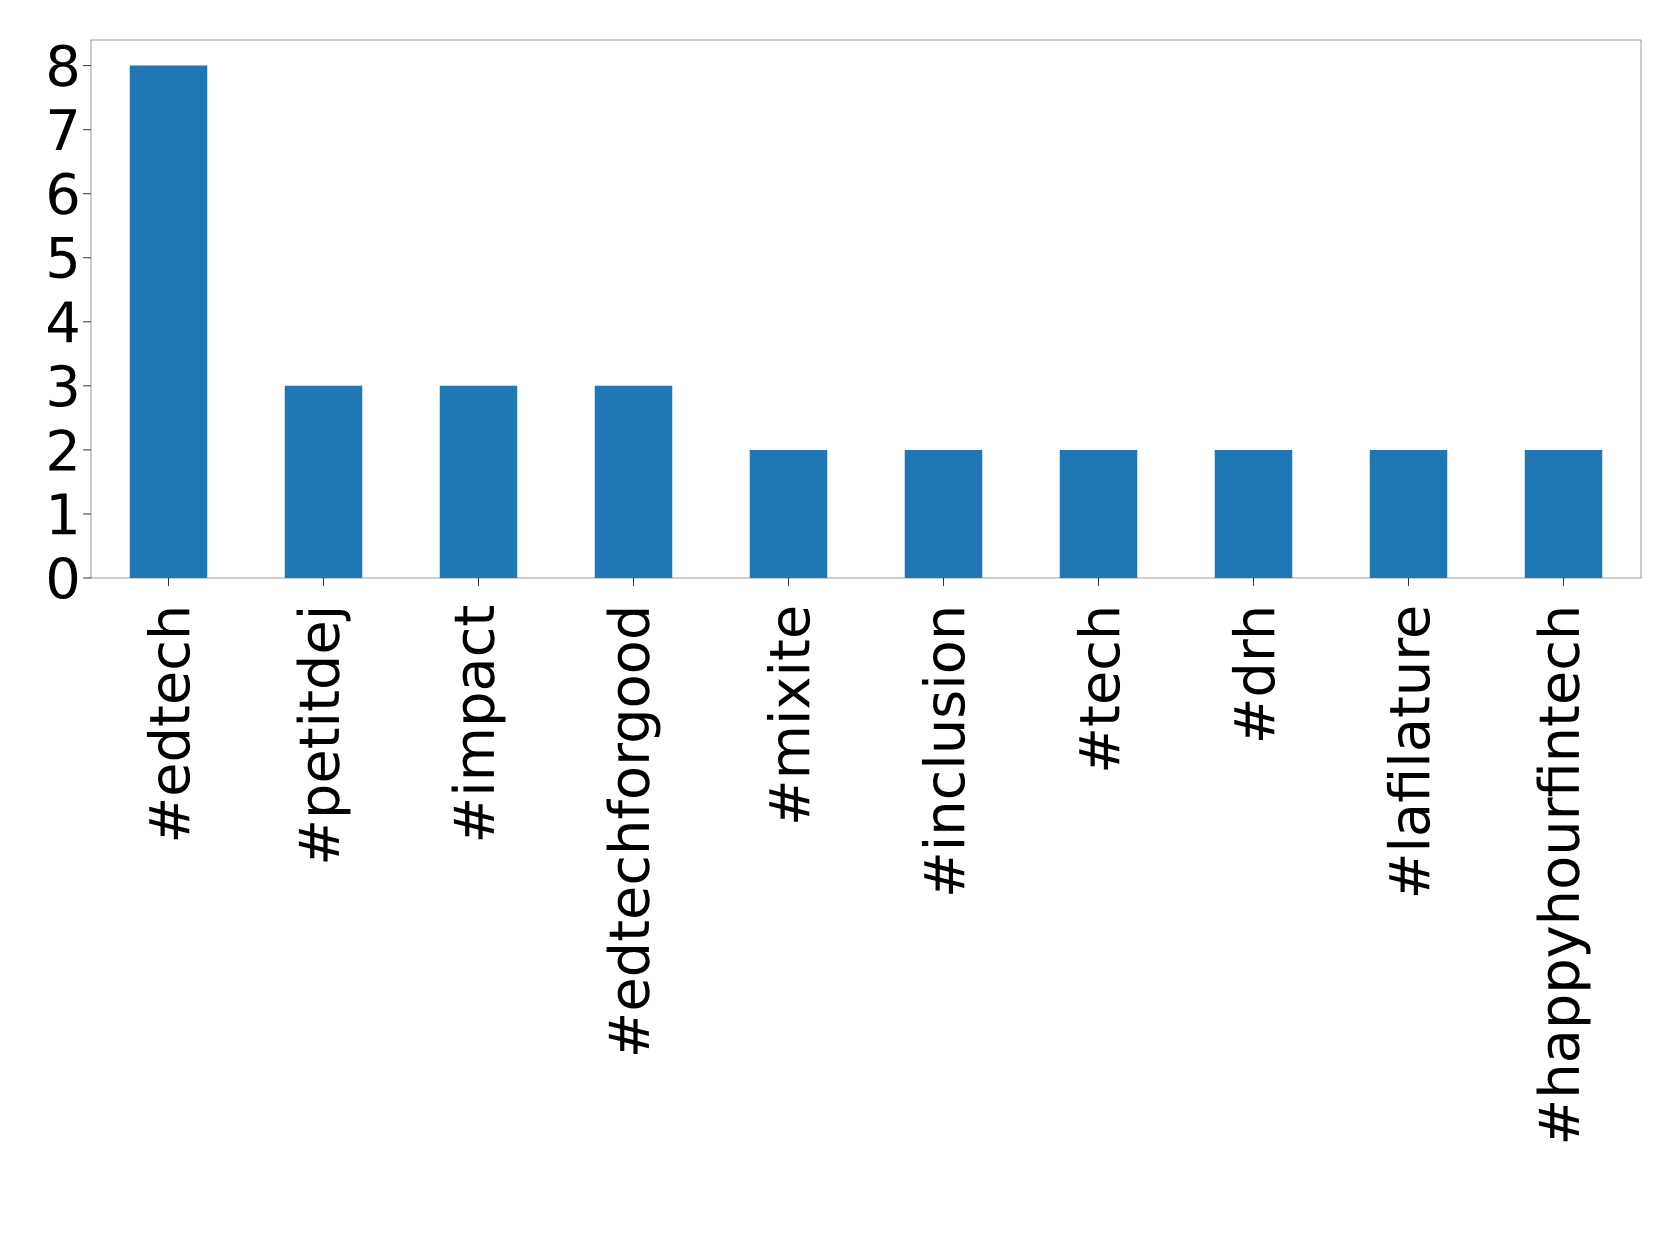 Image resolution: width=1679 pixels, height=1233 pixels. Describe the element at coordinates (788, 714) in the screenshot. I see `x-tick-label: #mixite` at that location.